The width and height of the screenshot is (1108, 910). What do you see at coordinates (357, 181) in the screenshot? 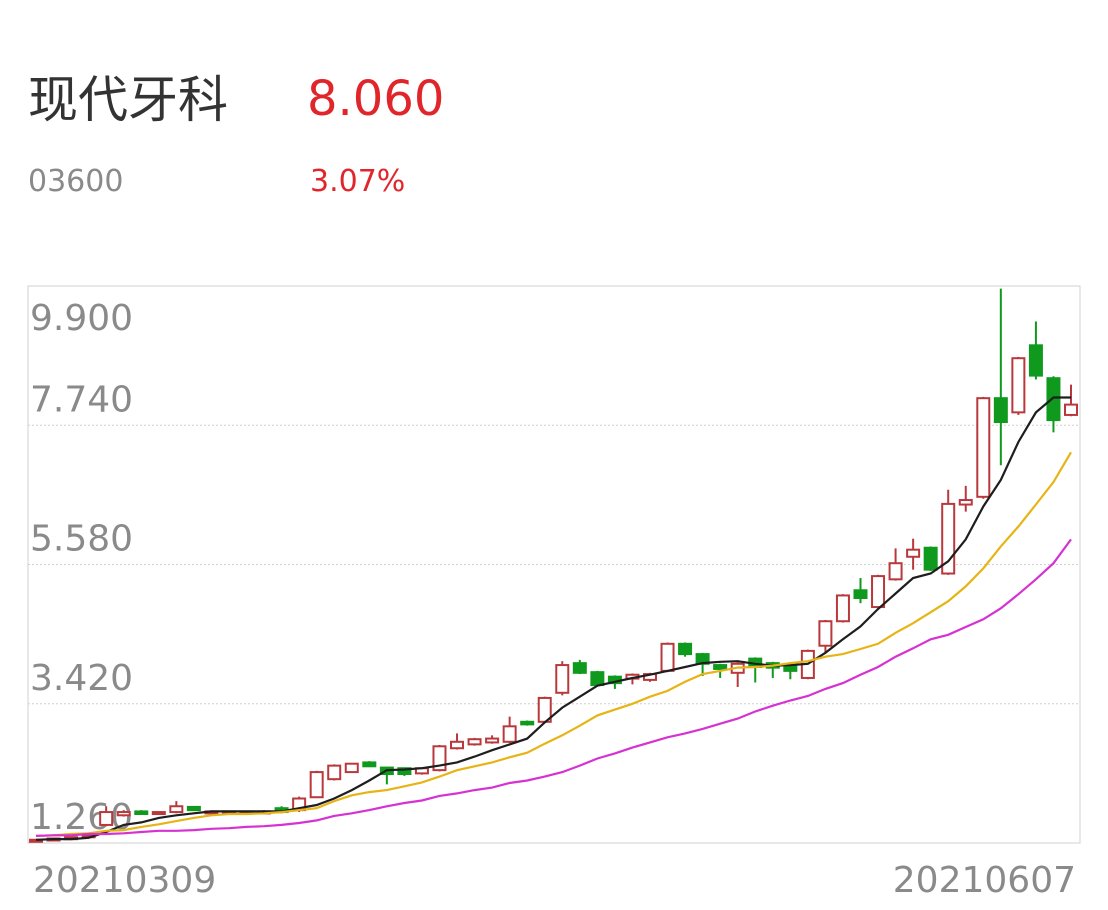
I see `price-change: 3.07%` at bounding box center [357, 181].